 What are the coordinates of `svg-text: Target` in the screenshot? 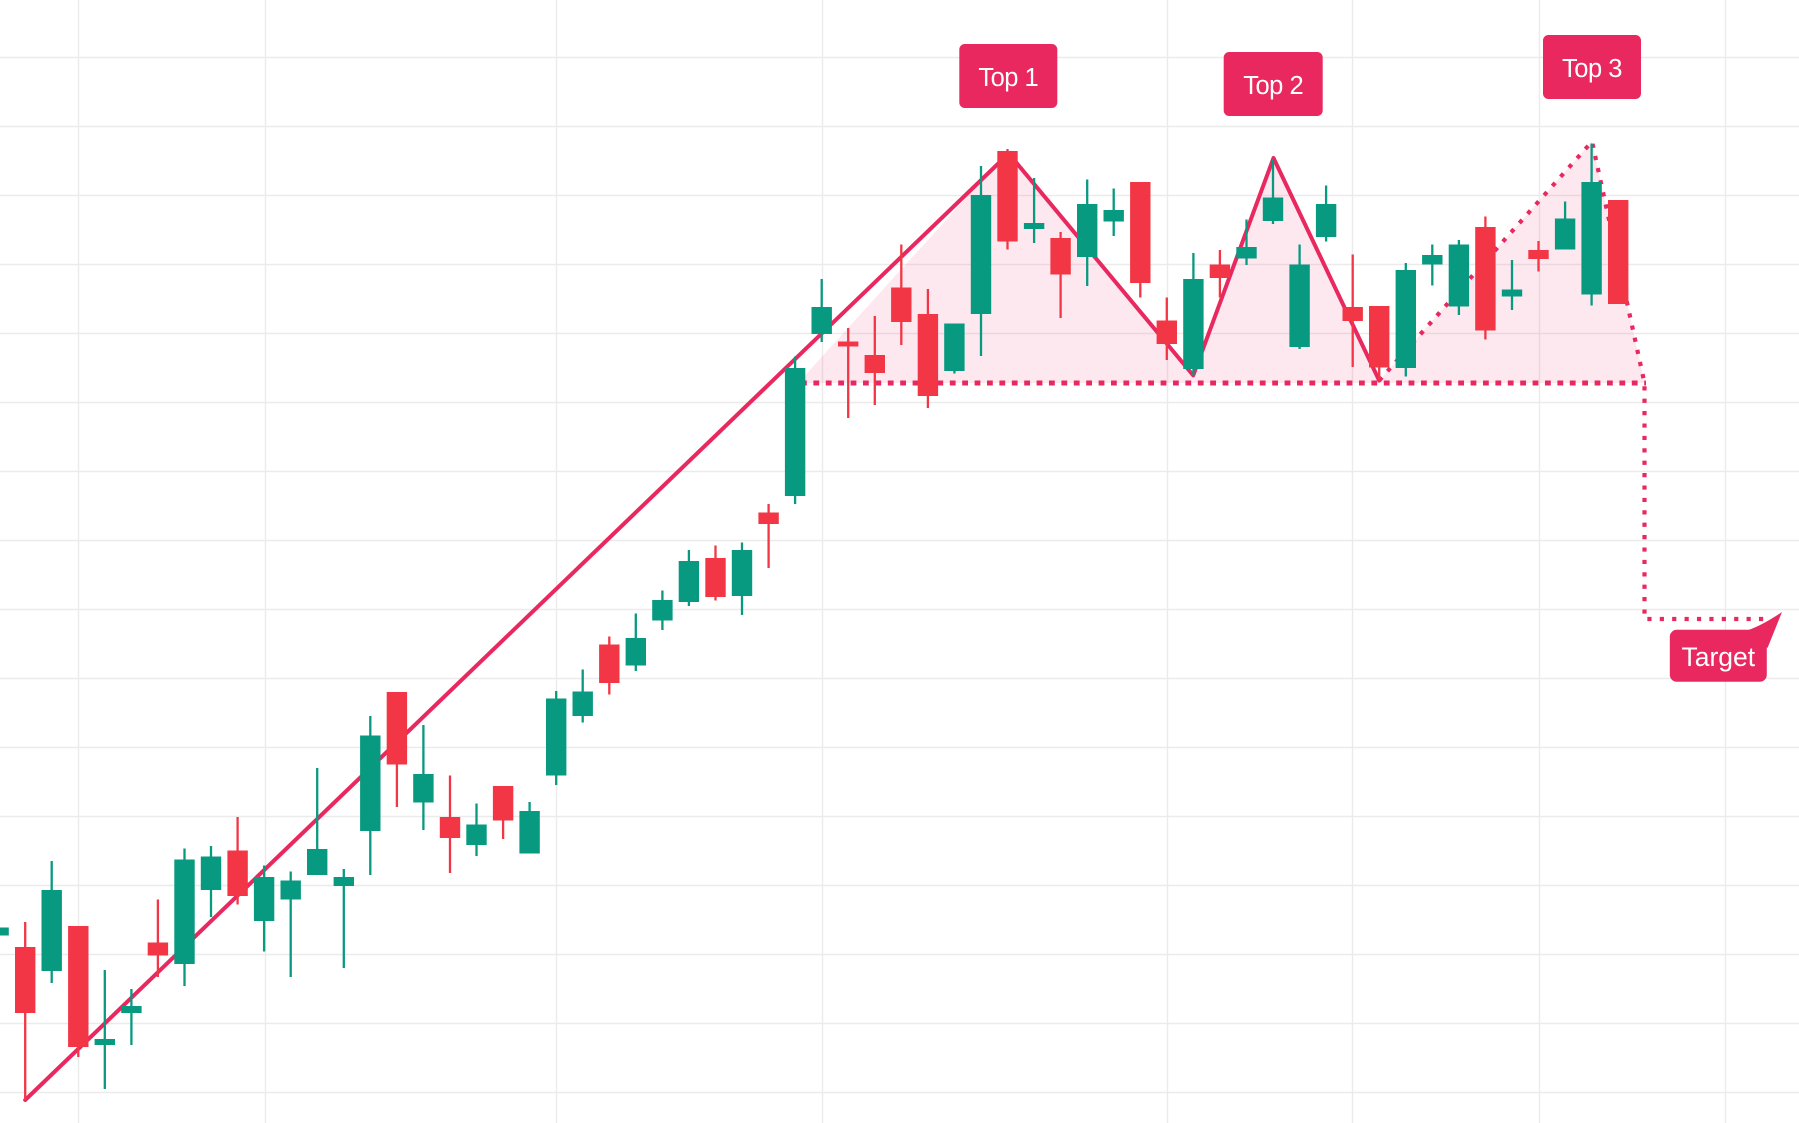 It's located at (1718, 657).